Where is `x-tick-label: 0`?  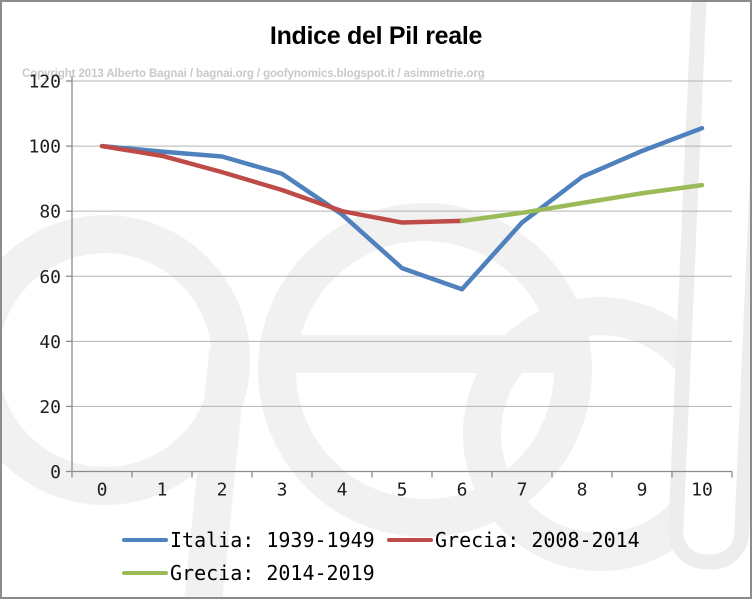
x-tick-label: 0 is located at coordinates (102, 490).